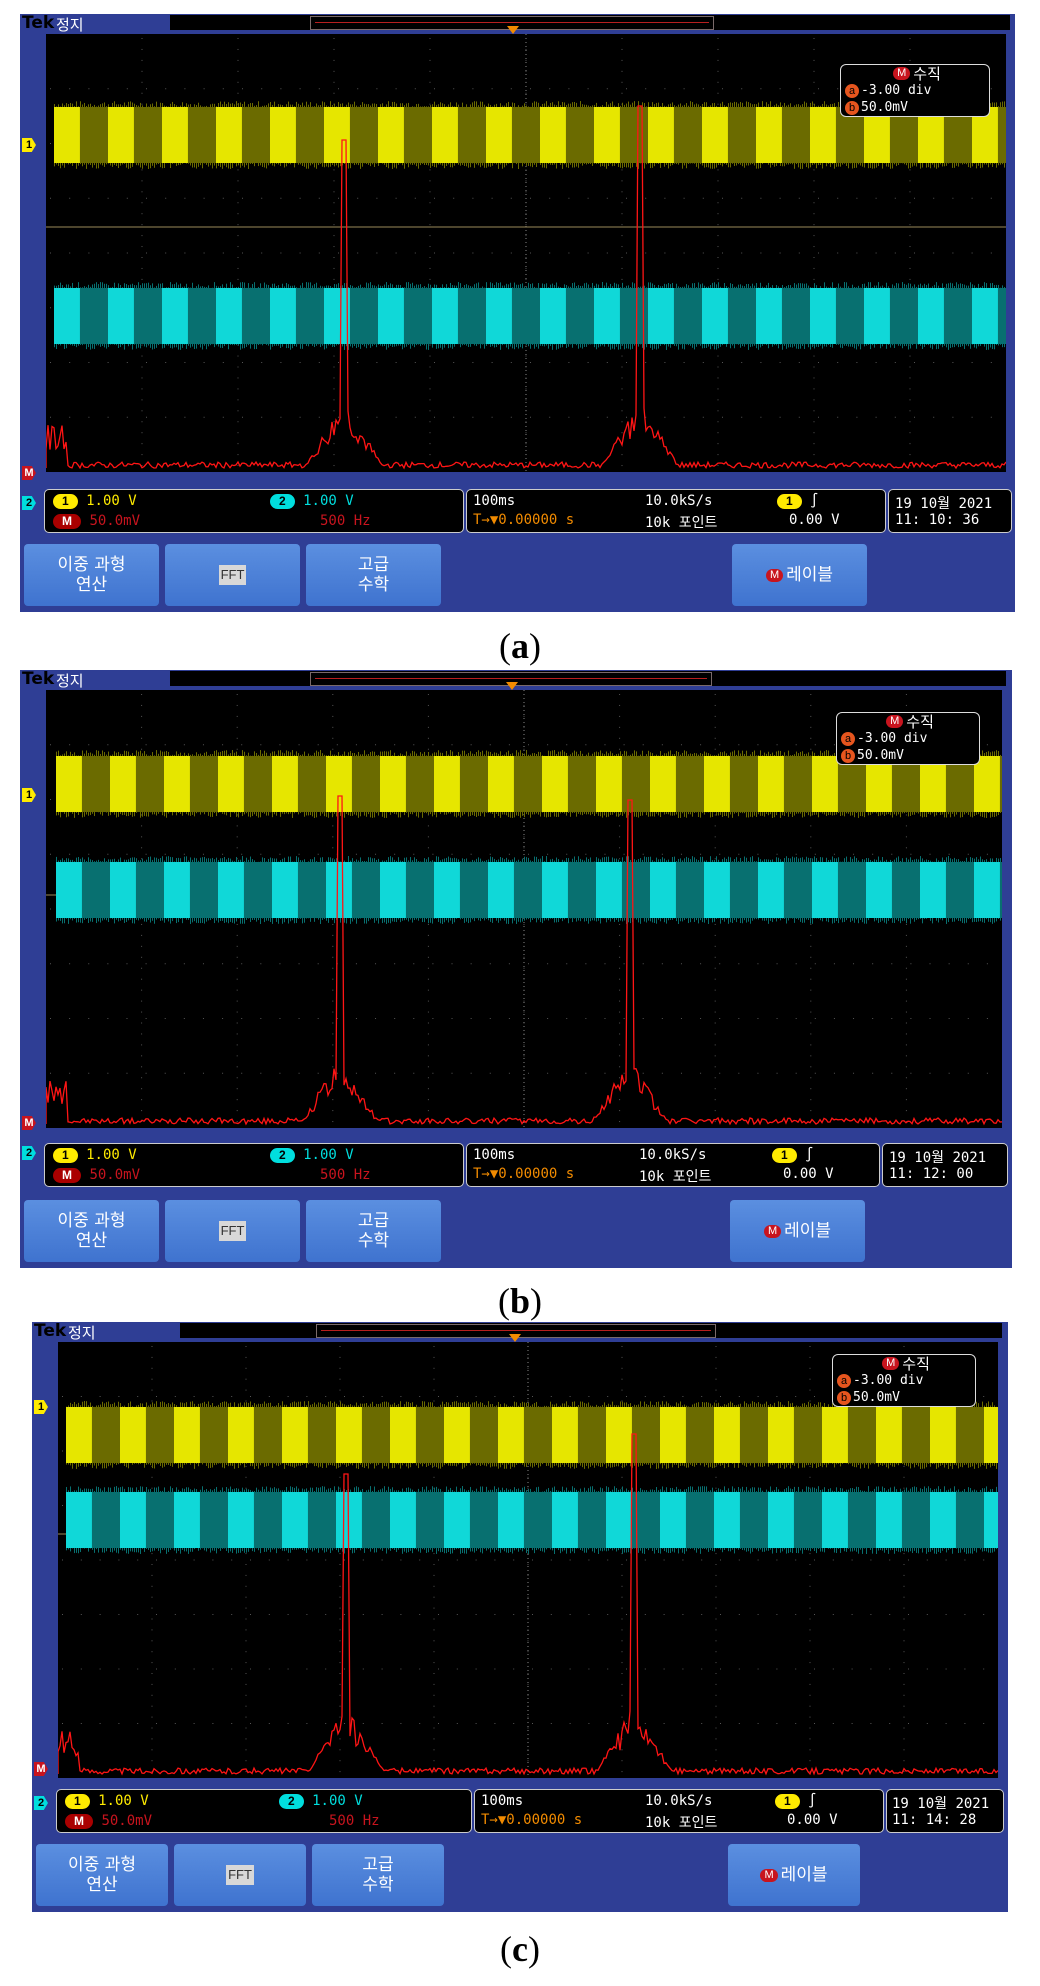 This screenshot has width=1040, height=1986. What do you see at coordinates (520, 1949) in the screenshot?
I see `caption-c: (c)` at bounding box center [520, 1949].